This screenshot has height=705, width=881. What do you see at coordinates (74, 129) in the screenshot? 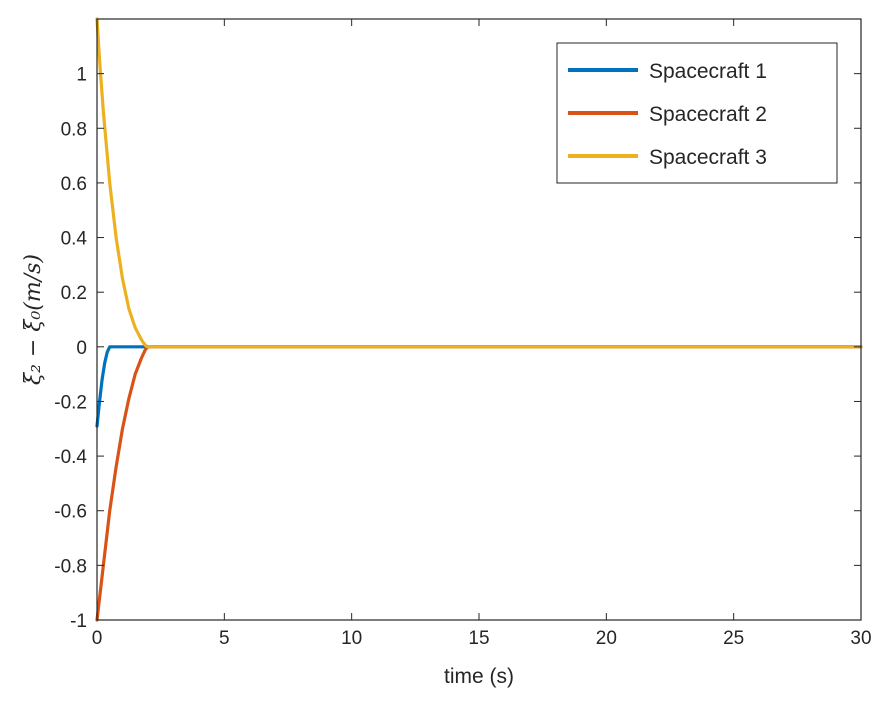
I see `y-tick-label: 0.8` at bounding box center [74, 129].